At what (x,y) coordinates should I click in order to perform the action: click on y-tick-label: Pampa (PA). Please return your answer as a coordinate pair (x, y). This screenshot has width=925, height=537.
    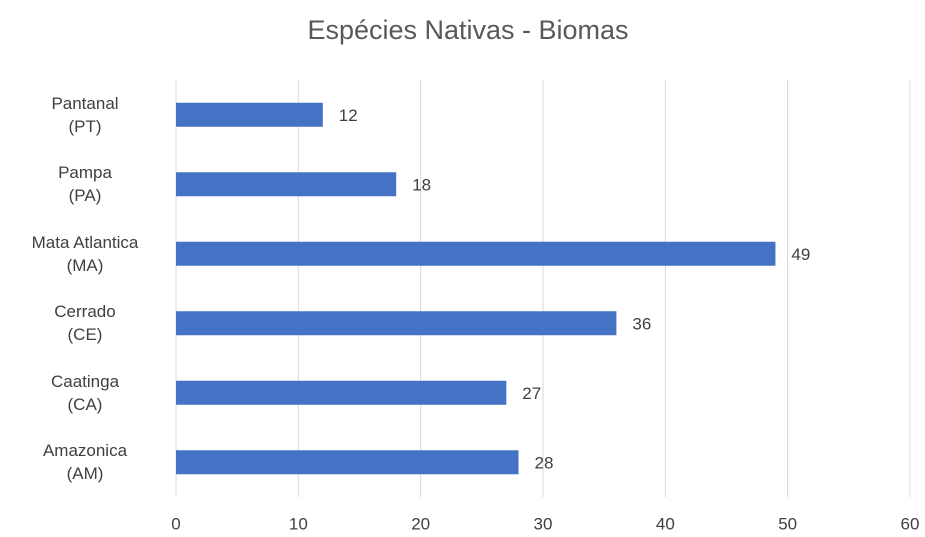
    Looking at the image, I should click on (85, 184).